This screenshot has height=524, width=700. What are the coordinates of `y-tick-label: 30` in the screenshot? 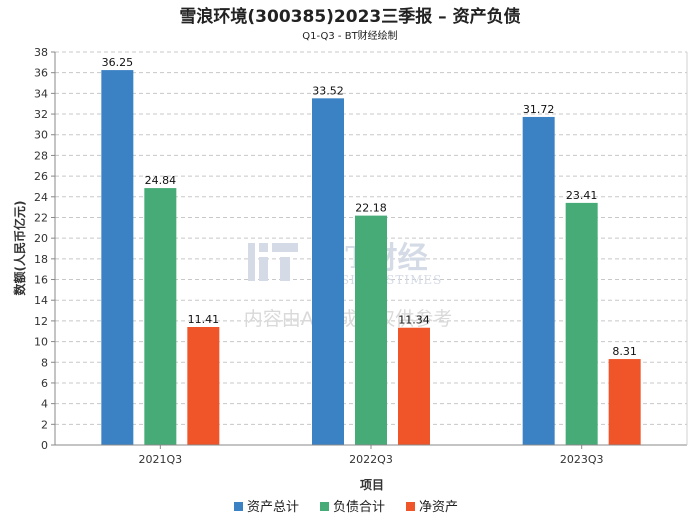 It's located at (41, 135).